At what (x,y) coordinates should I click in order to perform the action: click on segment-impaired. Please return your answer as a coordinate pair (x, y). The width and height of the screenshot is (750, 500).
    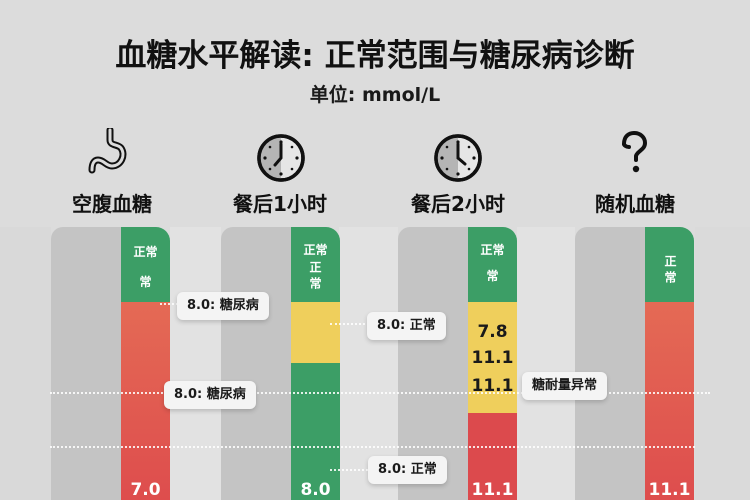
    Looking at the image, I should click on (315, 332).